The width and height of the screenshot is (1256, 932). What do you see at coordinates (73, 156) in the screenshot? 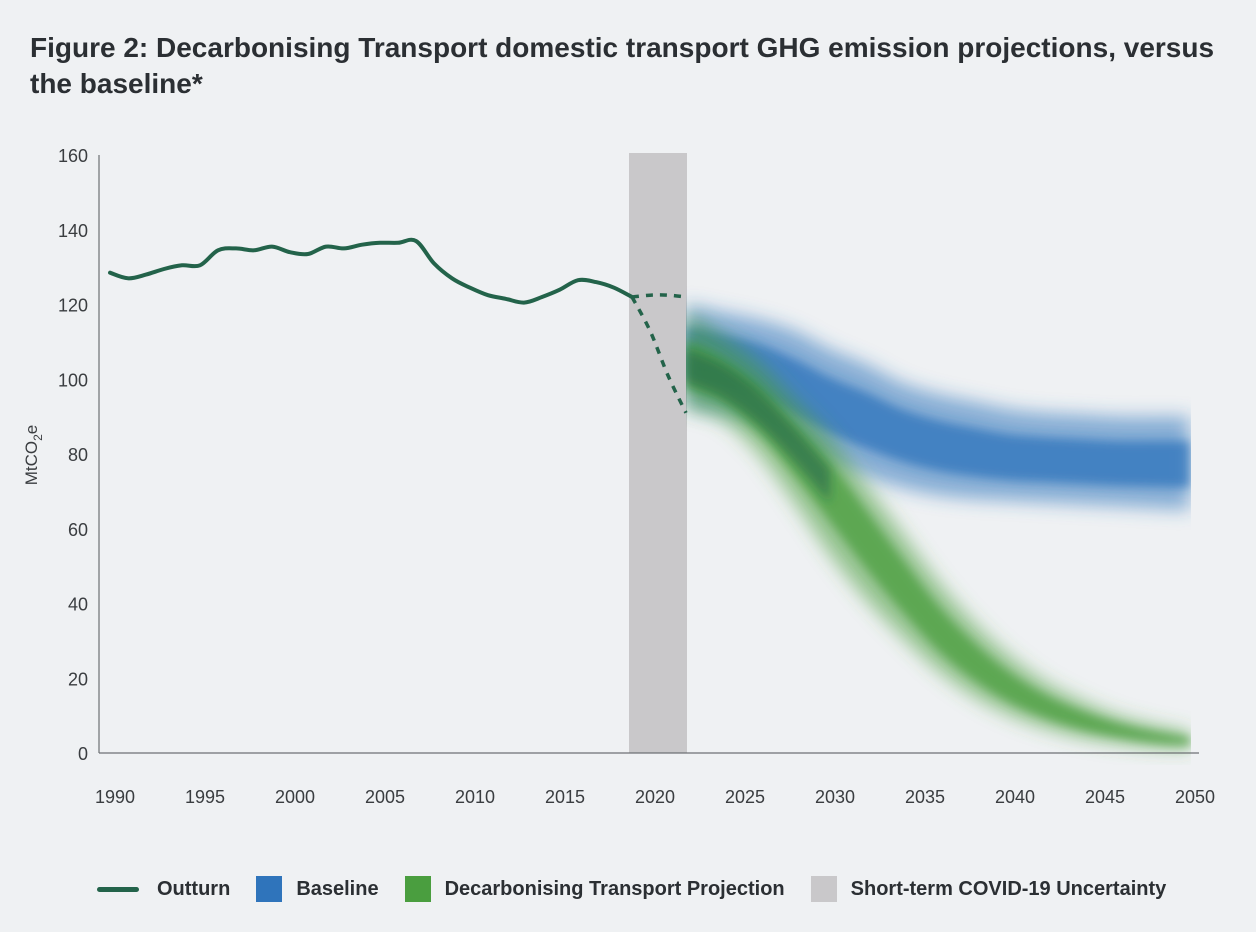
I see `y-tick-label: 160` at bounding box center [73, 156].